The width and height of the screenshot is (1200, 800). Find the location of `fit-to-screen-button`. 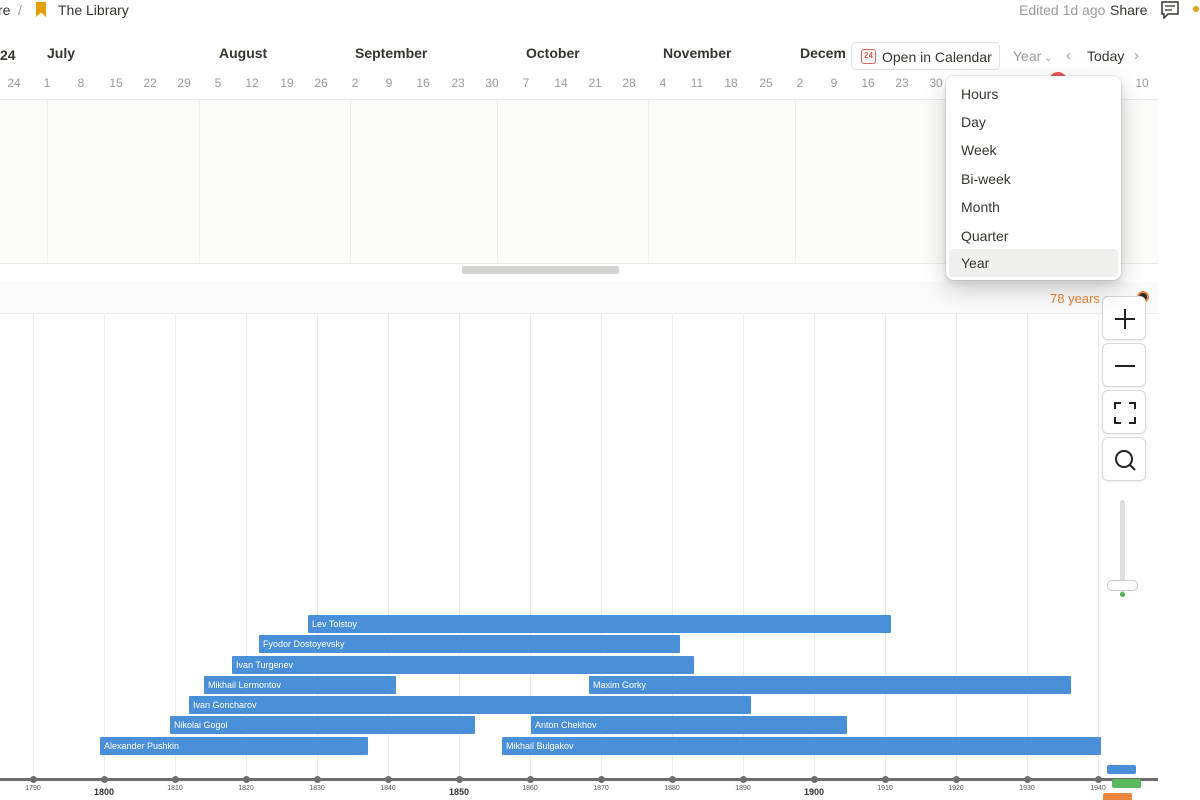

fit-to-screen-button is located at coordinates (1124, 412).